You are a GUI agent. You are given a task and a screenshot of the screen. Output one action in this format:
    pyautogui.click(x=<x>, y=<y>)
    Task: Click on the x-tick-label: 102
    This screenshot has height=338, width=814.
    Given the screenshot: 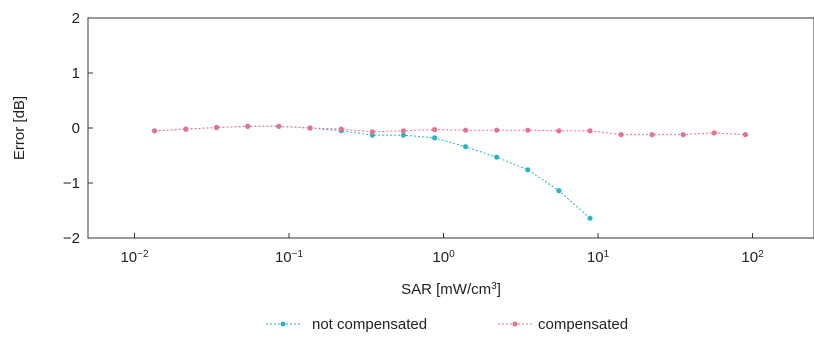 What is the action you would take?
    pyautogui.click(x=752, y=258)
    